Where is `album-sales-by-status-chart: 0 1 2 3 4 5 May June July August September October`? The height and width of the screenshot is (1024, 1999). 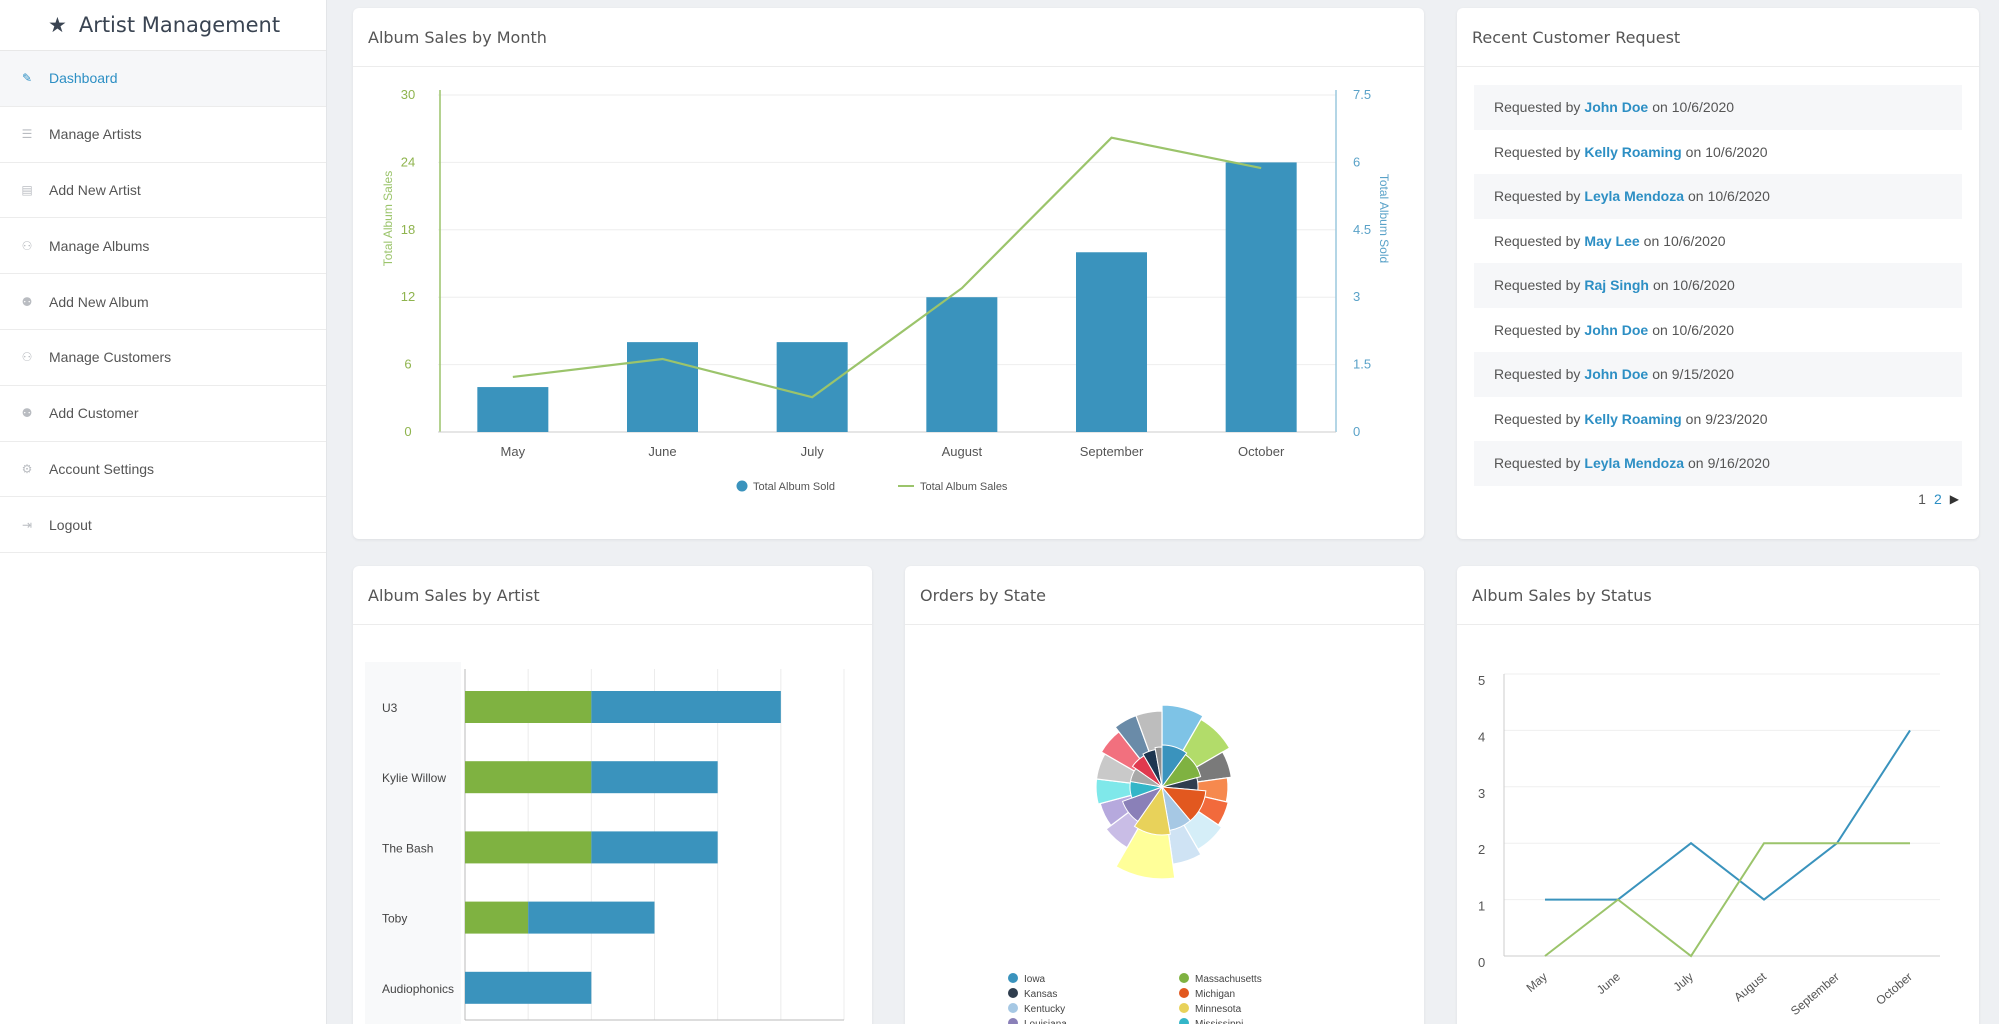
album-sales-by-status-chart: 0 1 2 3 4 5 May June July August September October is located at coordinates (1709, 845).